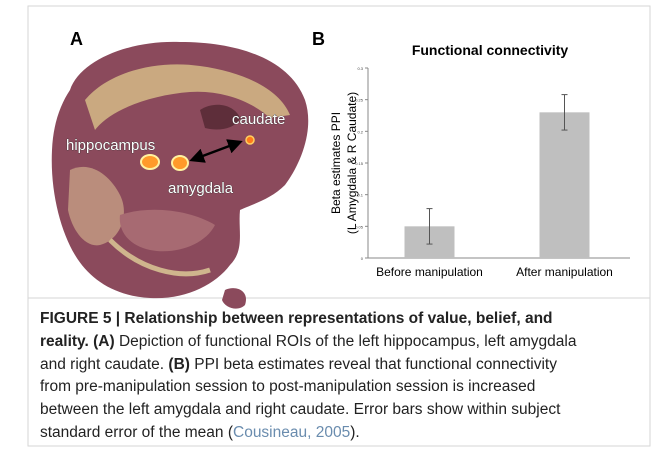 Image resolution: width=671 pixels, height=469 pixels. I want to click on caption-text: (B), so click(179, 364).